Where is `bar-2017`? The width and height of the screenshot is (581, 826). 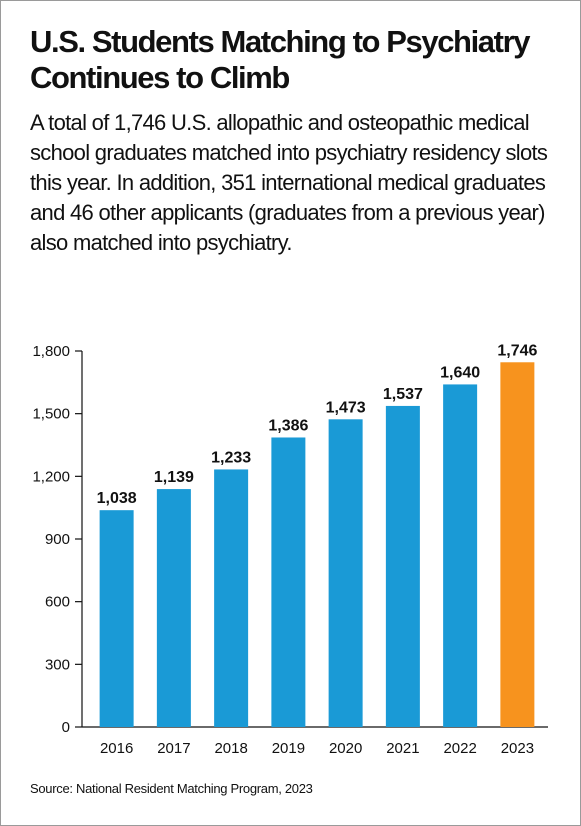 bar-2017 is located at coordinates (173, 608).